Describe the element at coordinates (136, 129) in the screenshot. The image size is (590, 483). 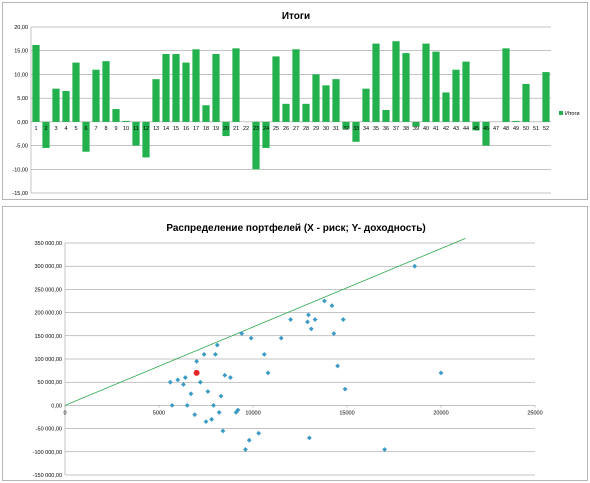
I see `bar-x-tick-label: 11` at that location.